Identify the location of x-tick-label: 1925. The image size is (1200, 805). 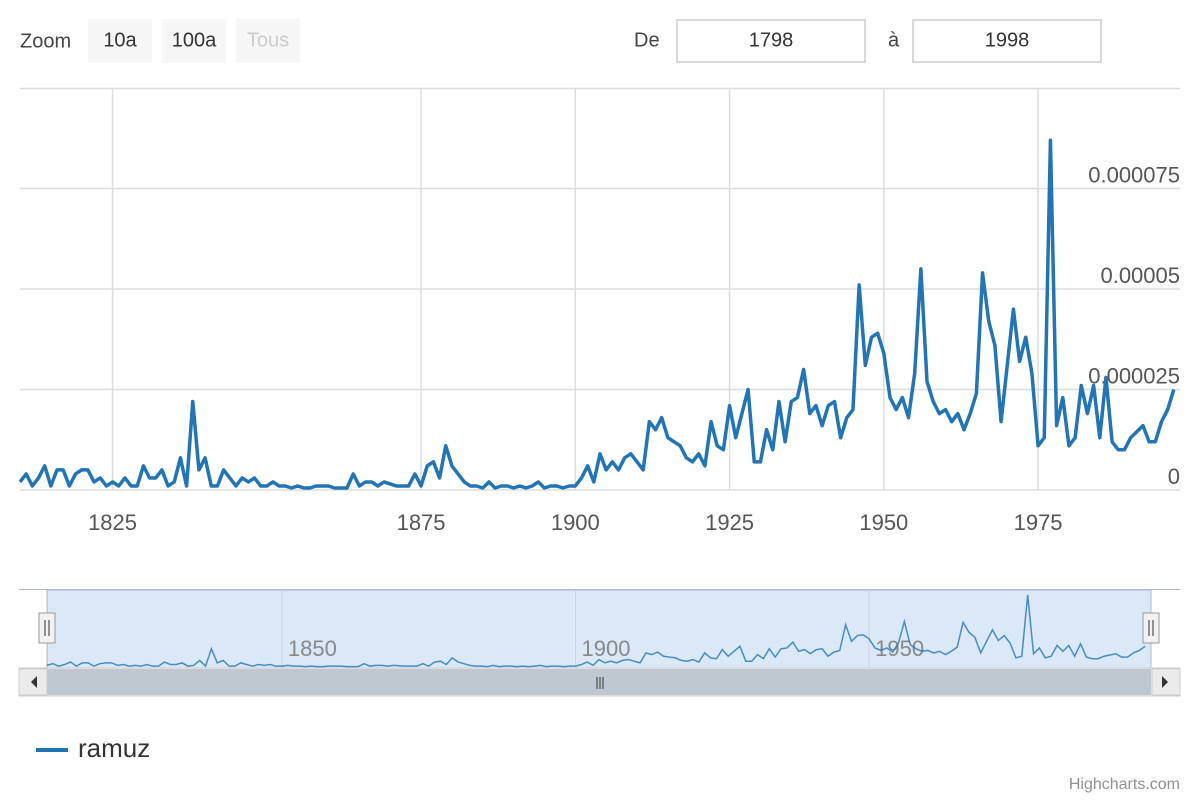
(729, 522).